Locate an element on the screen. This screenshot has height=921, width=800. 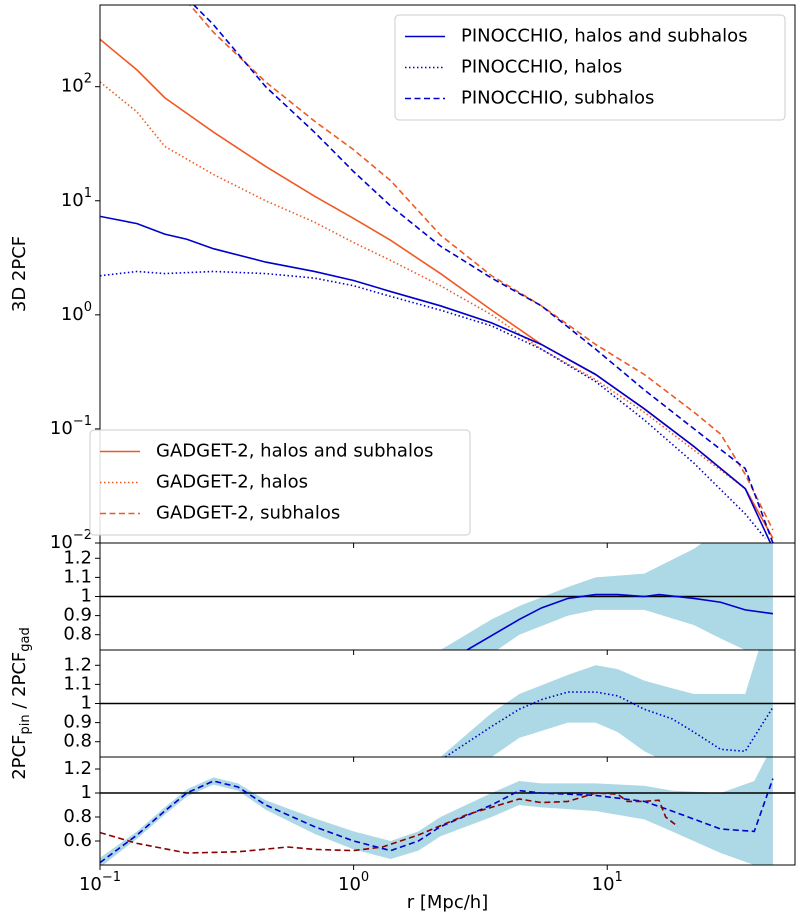
legend-label: PINOCCHIO, subhalos is located at coordinates (557, 98).